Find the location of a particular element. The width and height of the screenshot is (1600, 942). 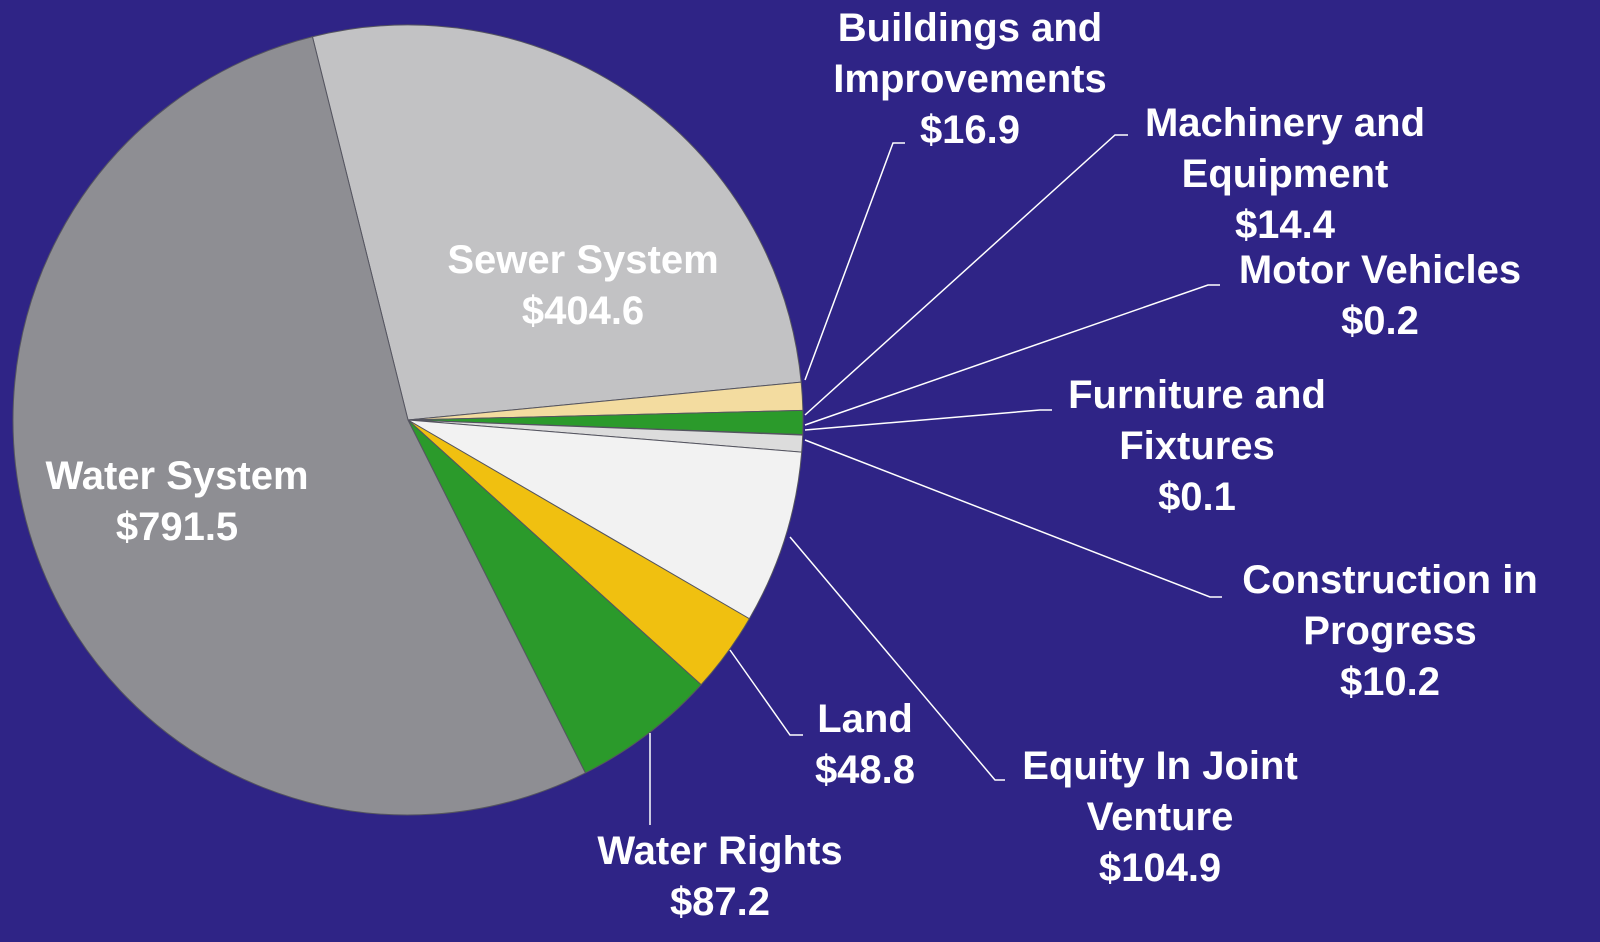

slice-label: Water System $791.5 is located at coordinates (177, 502).